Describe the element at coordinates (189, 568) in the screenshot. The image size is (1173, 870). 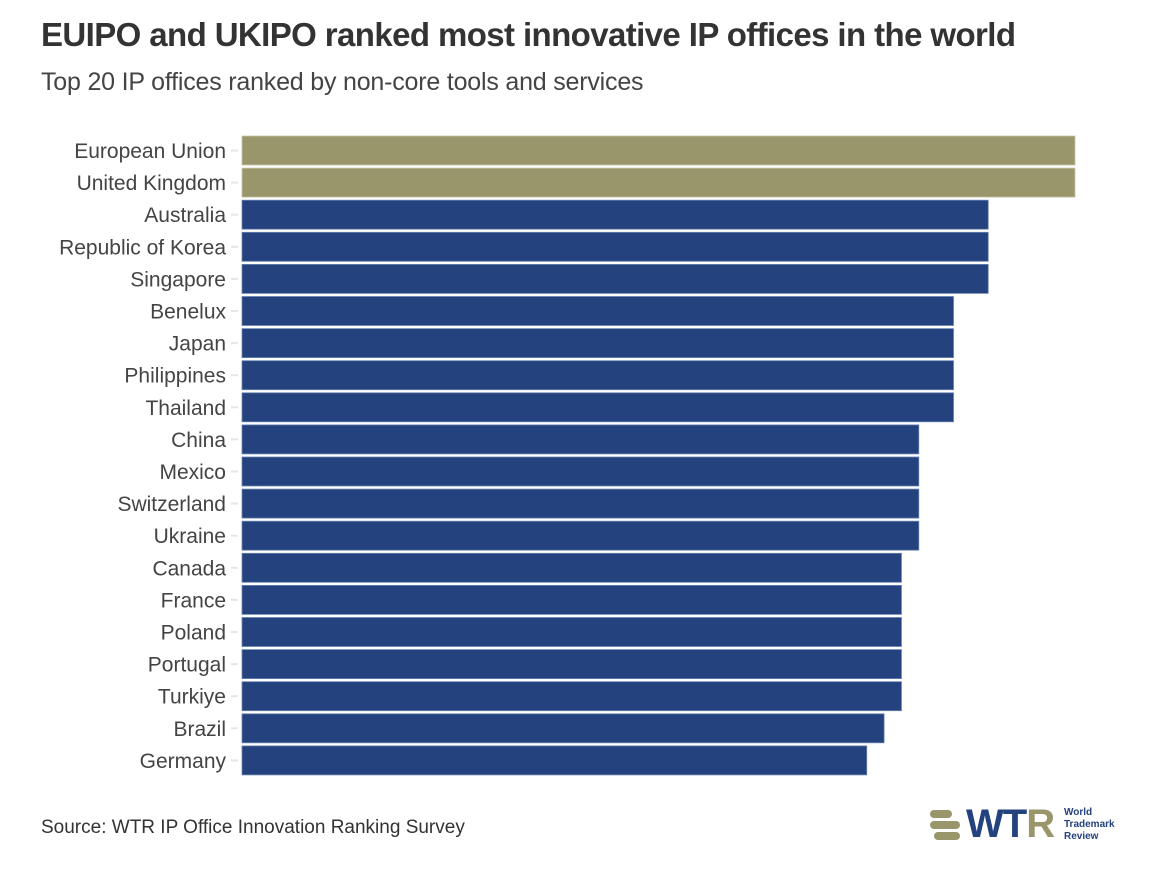
I see `category-label: Canada` at that location.